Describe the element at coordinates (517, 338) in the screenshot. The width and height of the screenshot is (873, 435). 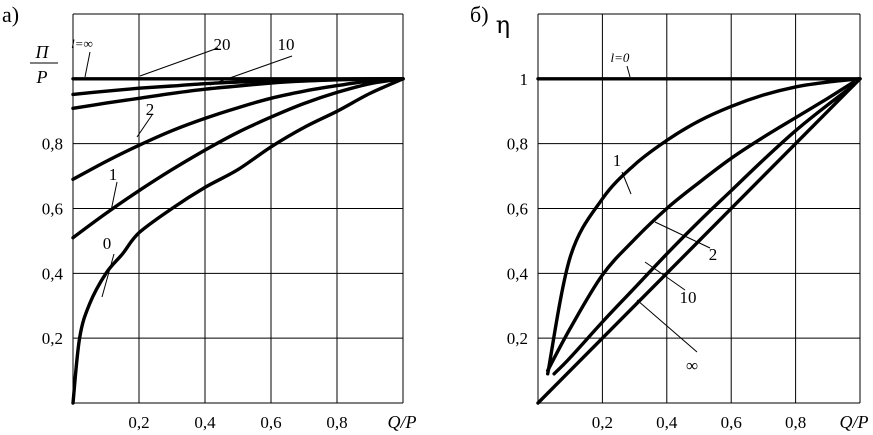
I see `panel-b-y-tick-label: 0,2` at that location.